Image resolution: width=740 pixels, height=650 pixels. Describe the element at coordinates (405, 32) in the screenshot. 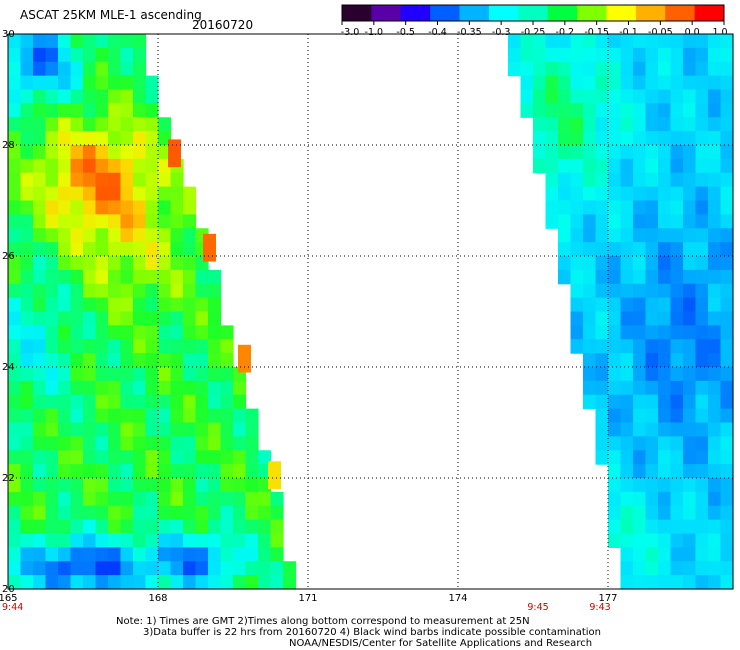

I see `colorbar-tick-label: -0.5` at that location.